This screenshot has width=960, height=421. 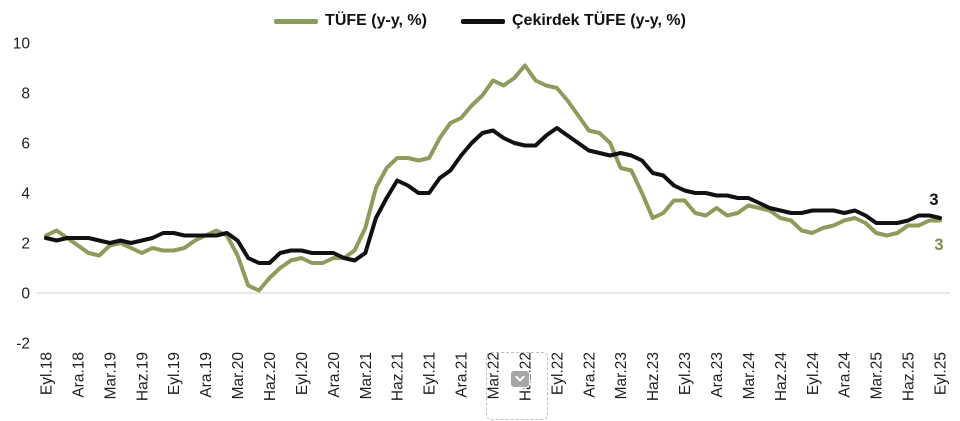 I want to click on x-axis-tick-label: Mar.20, so click(x=238, y=376).